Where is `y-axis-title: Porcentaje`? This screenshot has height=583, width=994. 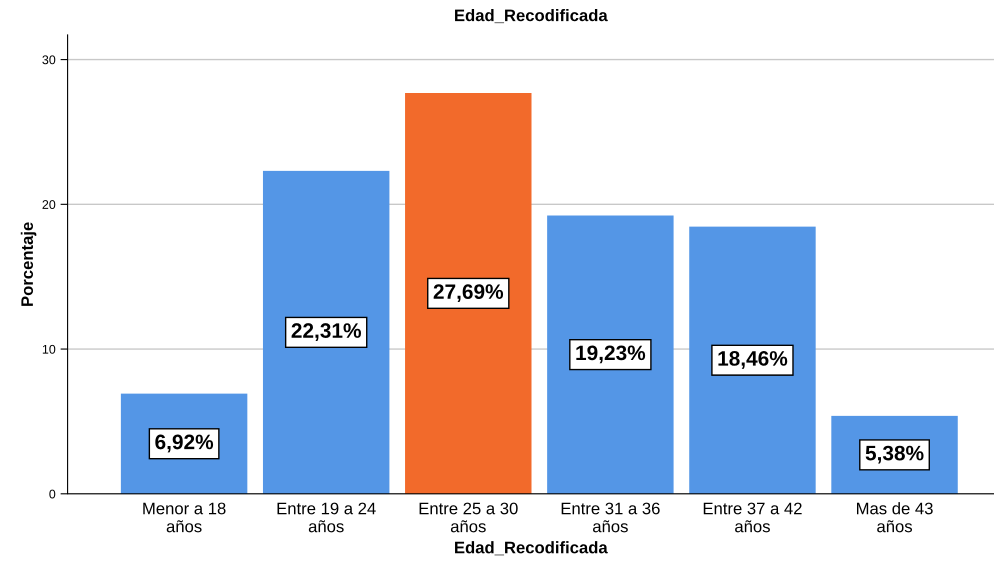
y-axis-title: Porcentaje is located at coordinates (28, 264).